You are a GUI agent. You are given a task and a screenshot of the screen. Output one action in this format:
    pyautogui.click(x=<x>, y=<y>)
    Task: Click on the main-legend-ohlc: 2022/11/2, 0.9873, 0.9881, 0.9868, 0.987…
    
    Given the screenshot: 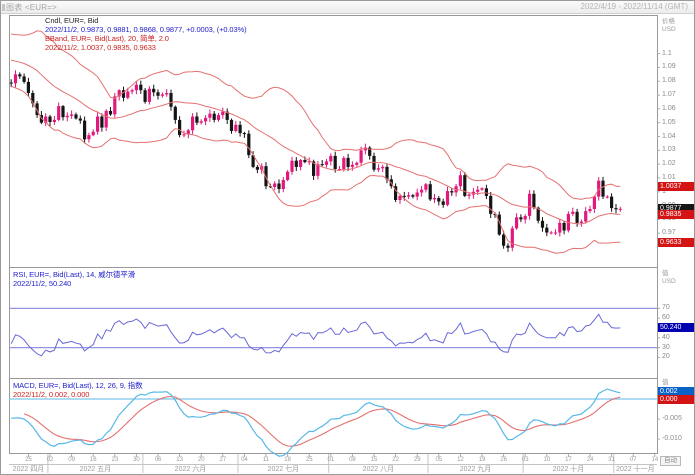 What is the action you would take?
    pyautogui.click(x=146, y=29)
    